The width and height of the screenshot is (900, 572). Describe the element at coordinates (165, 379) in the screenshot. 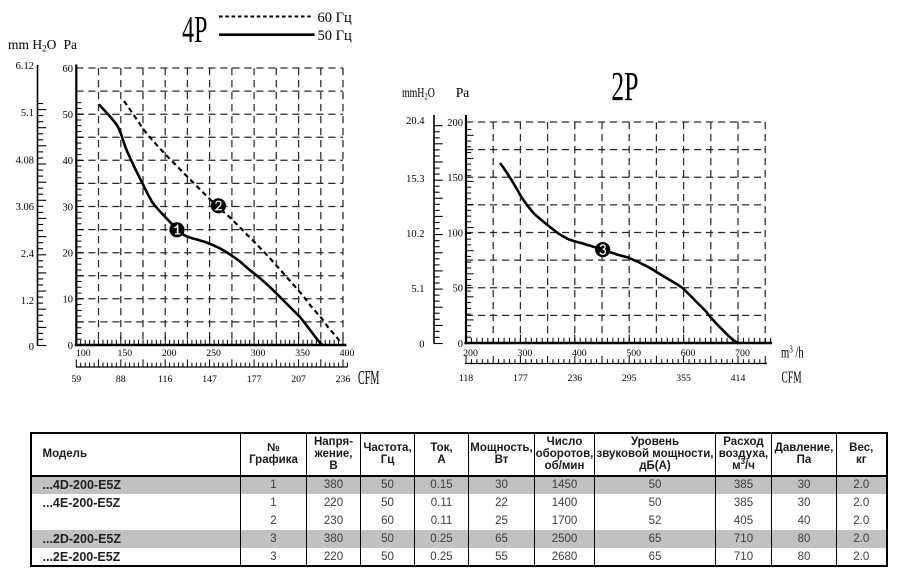

I see `svg-text: 116` at that location.